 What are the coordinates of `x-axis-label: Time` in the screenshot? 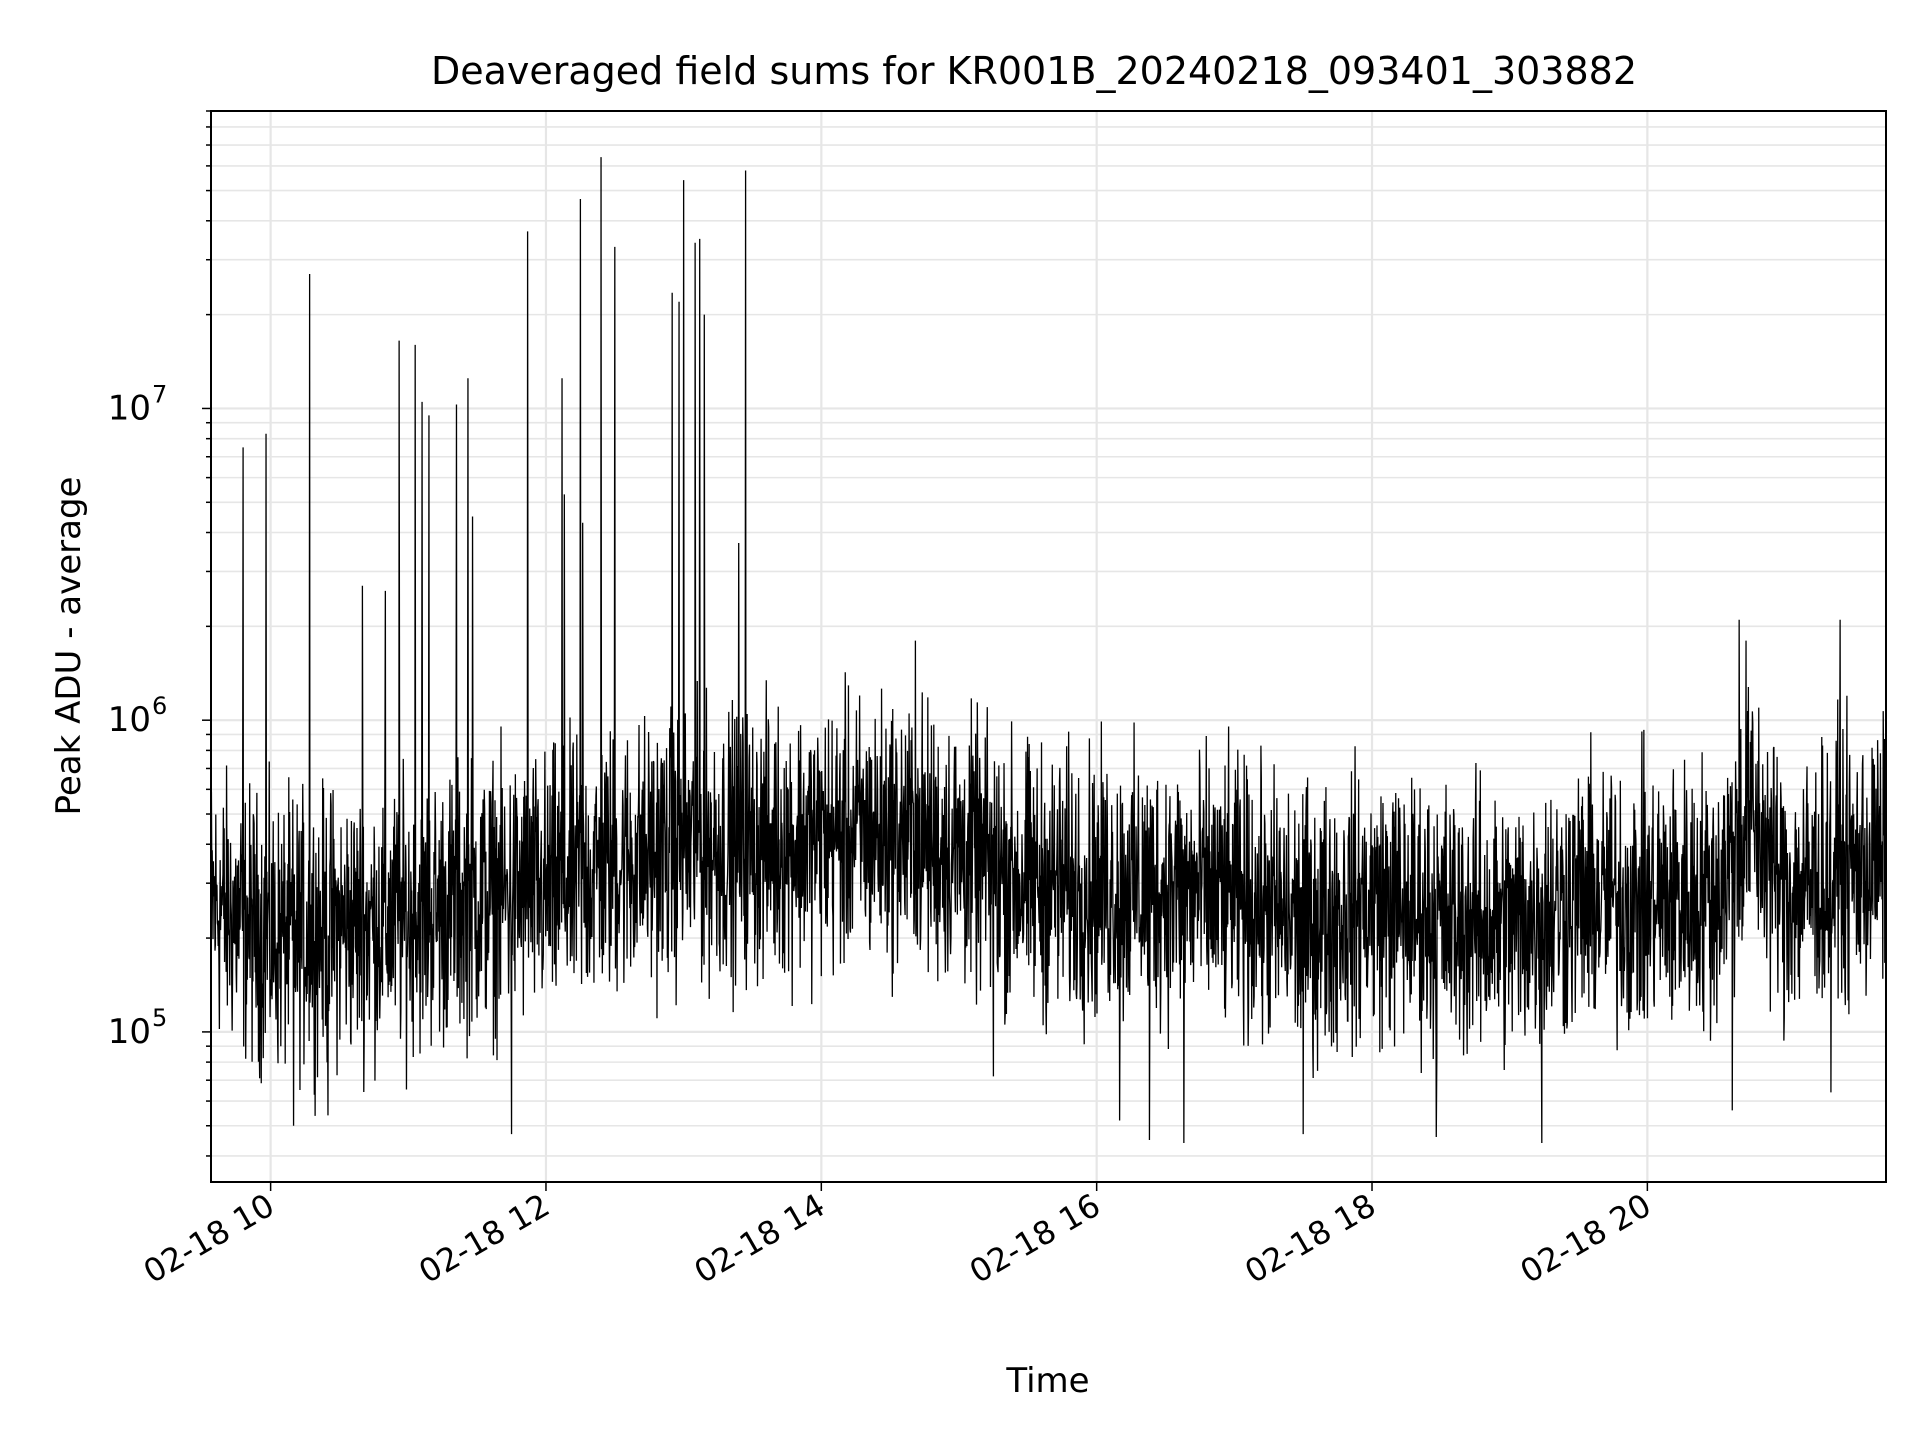 It's located at (1047, 1381).